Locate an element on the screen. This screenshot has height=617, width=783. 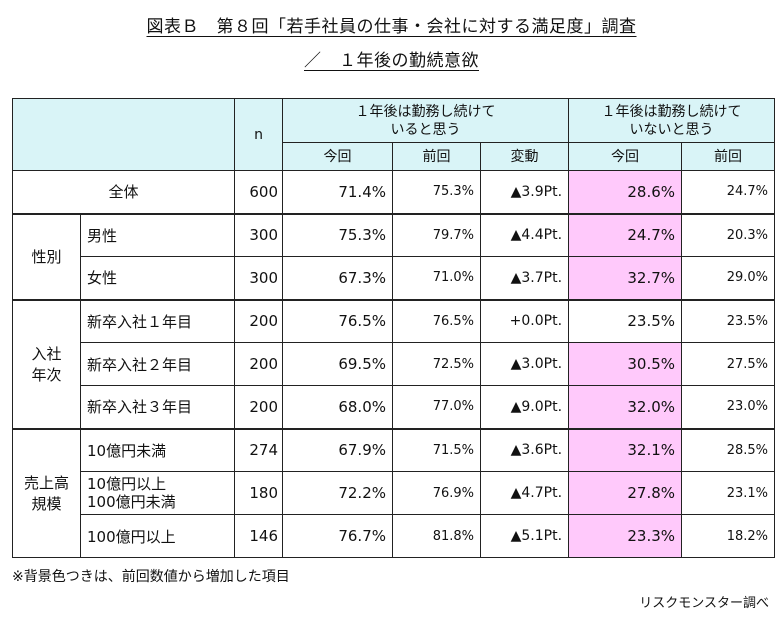
change-value: ▲3.6Pt. is located at coordinates (524, 449).